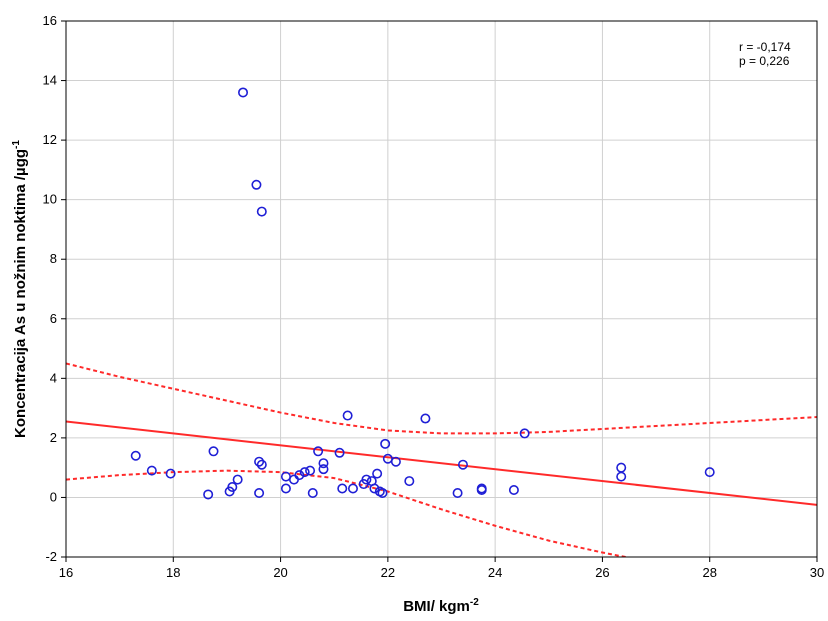 The image size is (828, 621). I want to click on y-tick-label: 6, so click(53, 318).